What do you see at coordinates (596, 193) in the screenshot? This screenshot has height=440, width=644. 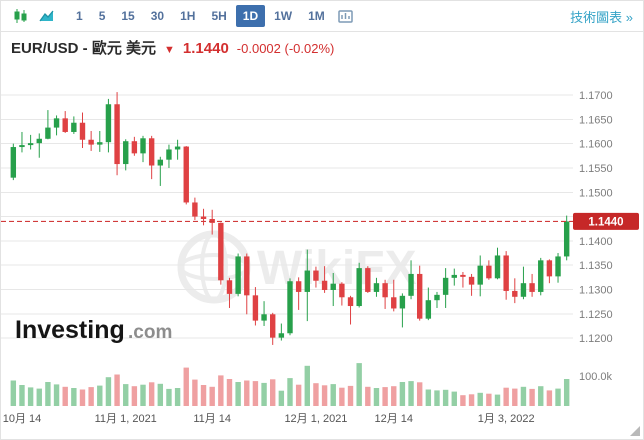 I see `y-axis-label: 1.1500` at bounding box center [596, 193].